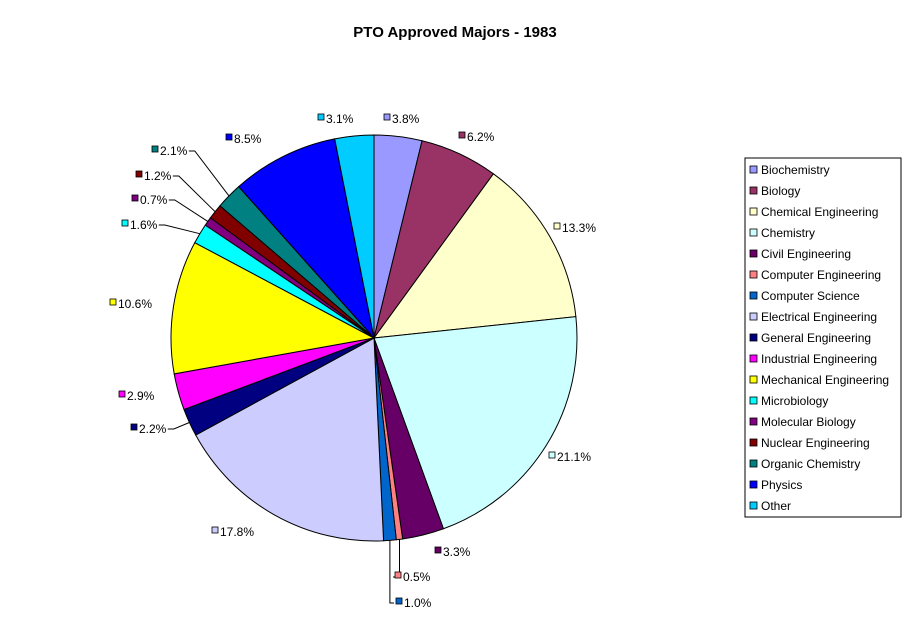  Describe the element at coordinates (155, 149) in the screenshot. I see `data-label-marker-organic-chemistry` at that location.